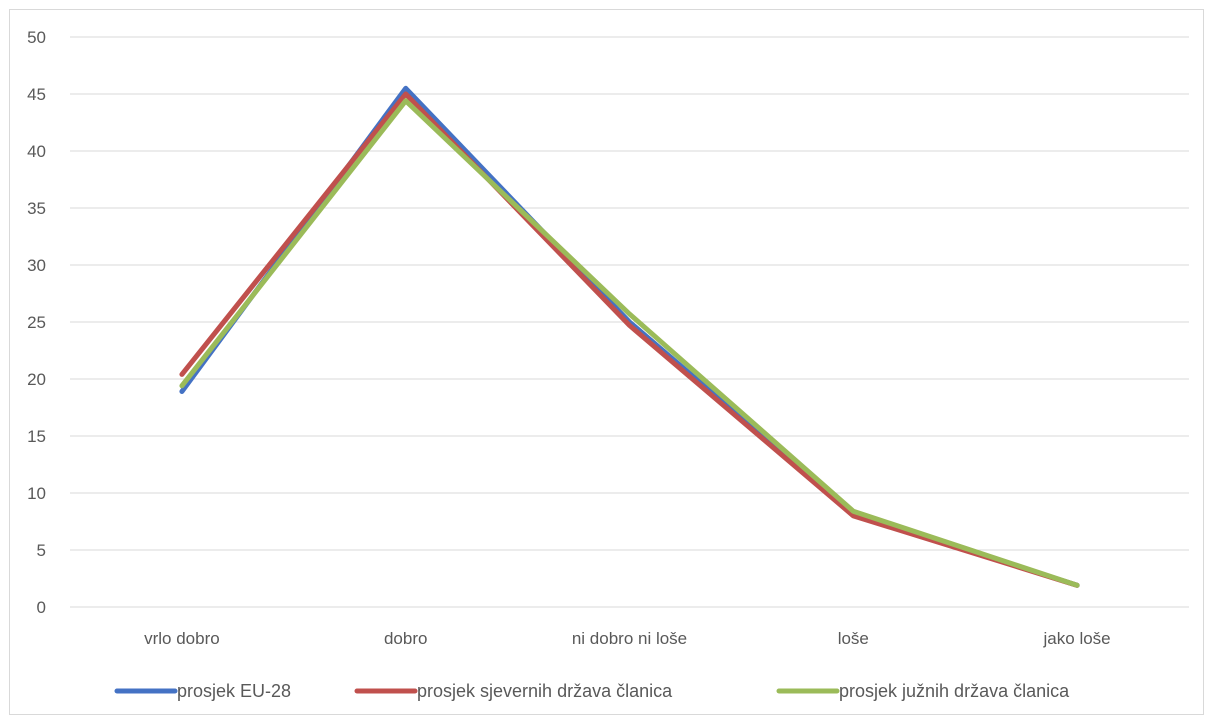  Describe the element at coordinates (405, 638) in the screenshot. I see `x-tick-label: dobro` at that location.